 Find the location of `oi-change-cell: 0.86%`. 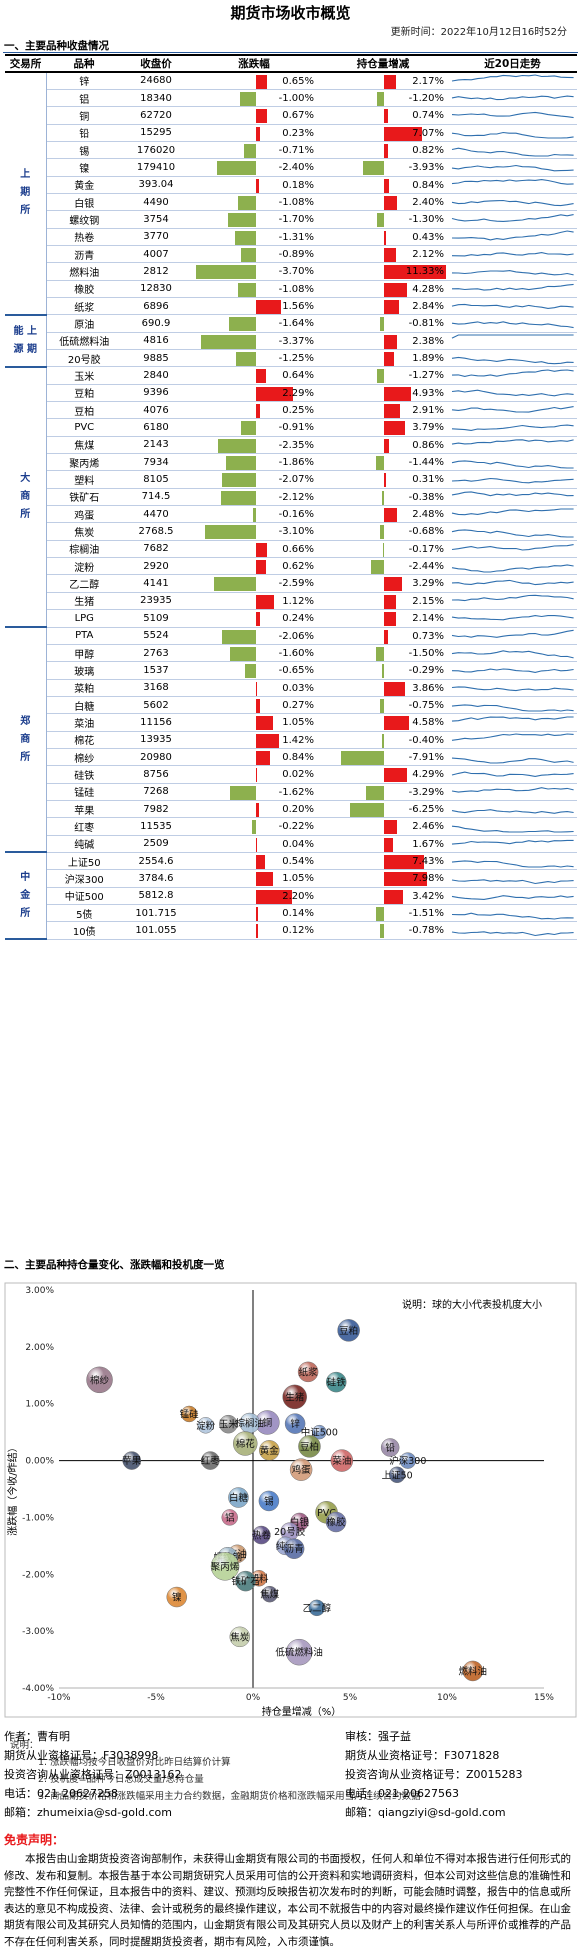

oi-change-cell: 0.86% is located at coordinates (383, 444).